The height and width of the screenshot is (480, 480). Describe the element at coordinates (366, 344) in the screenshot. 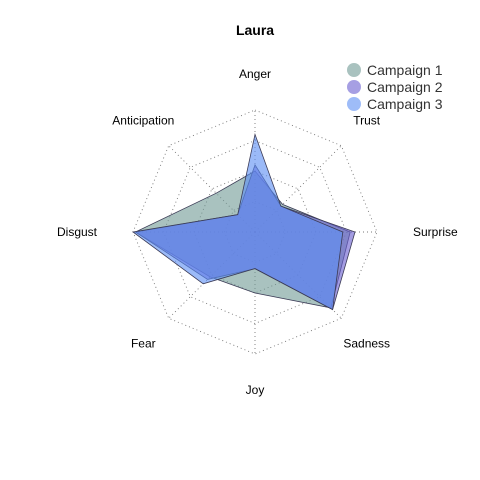

I see `axis-label-sadness: Sadness` at that location.